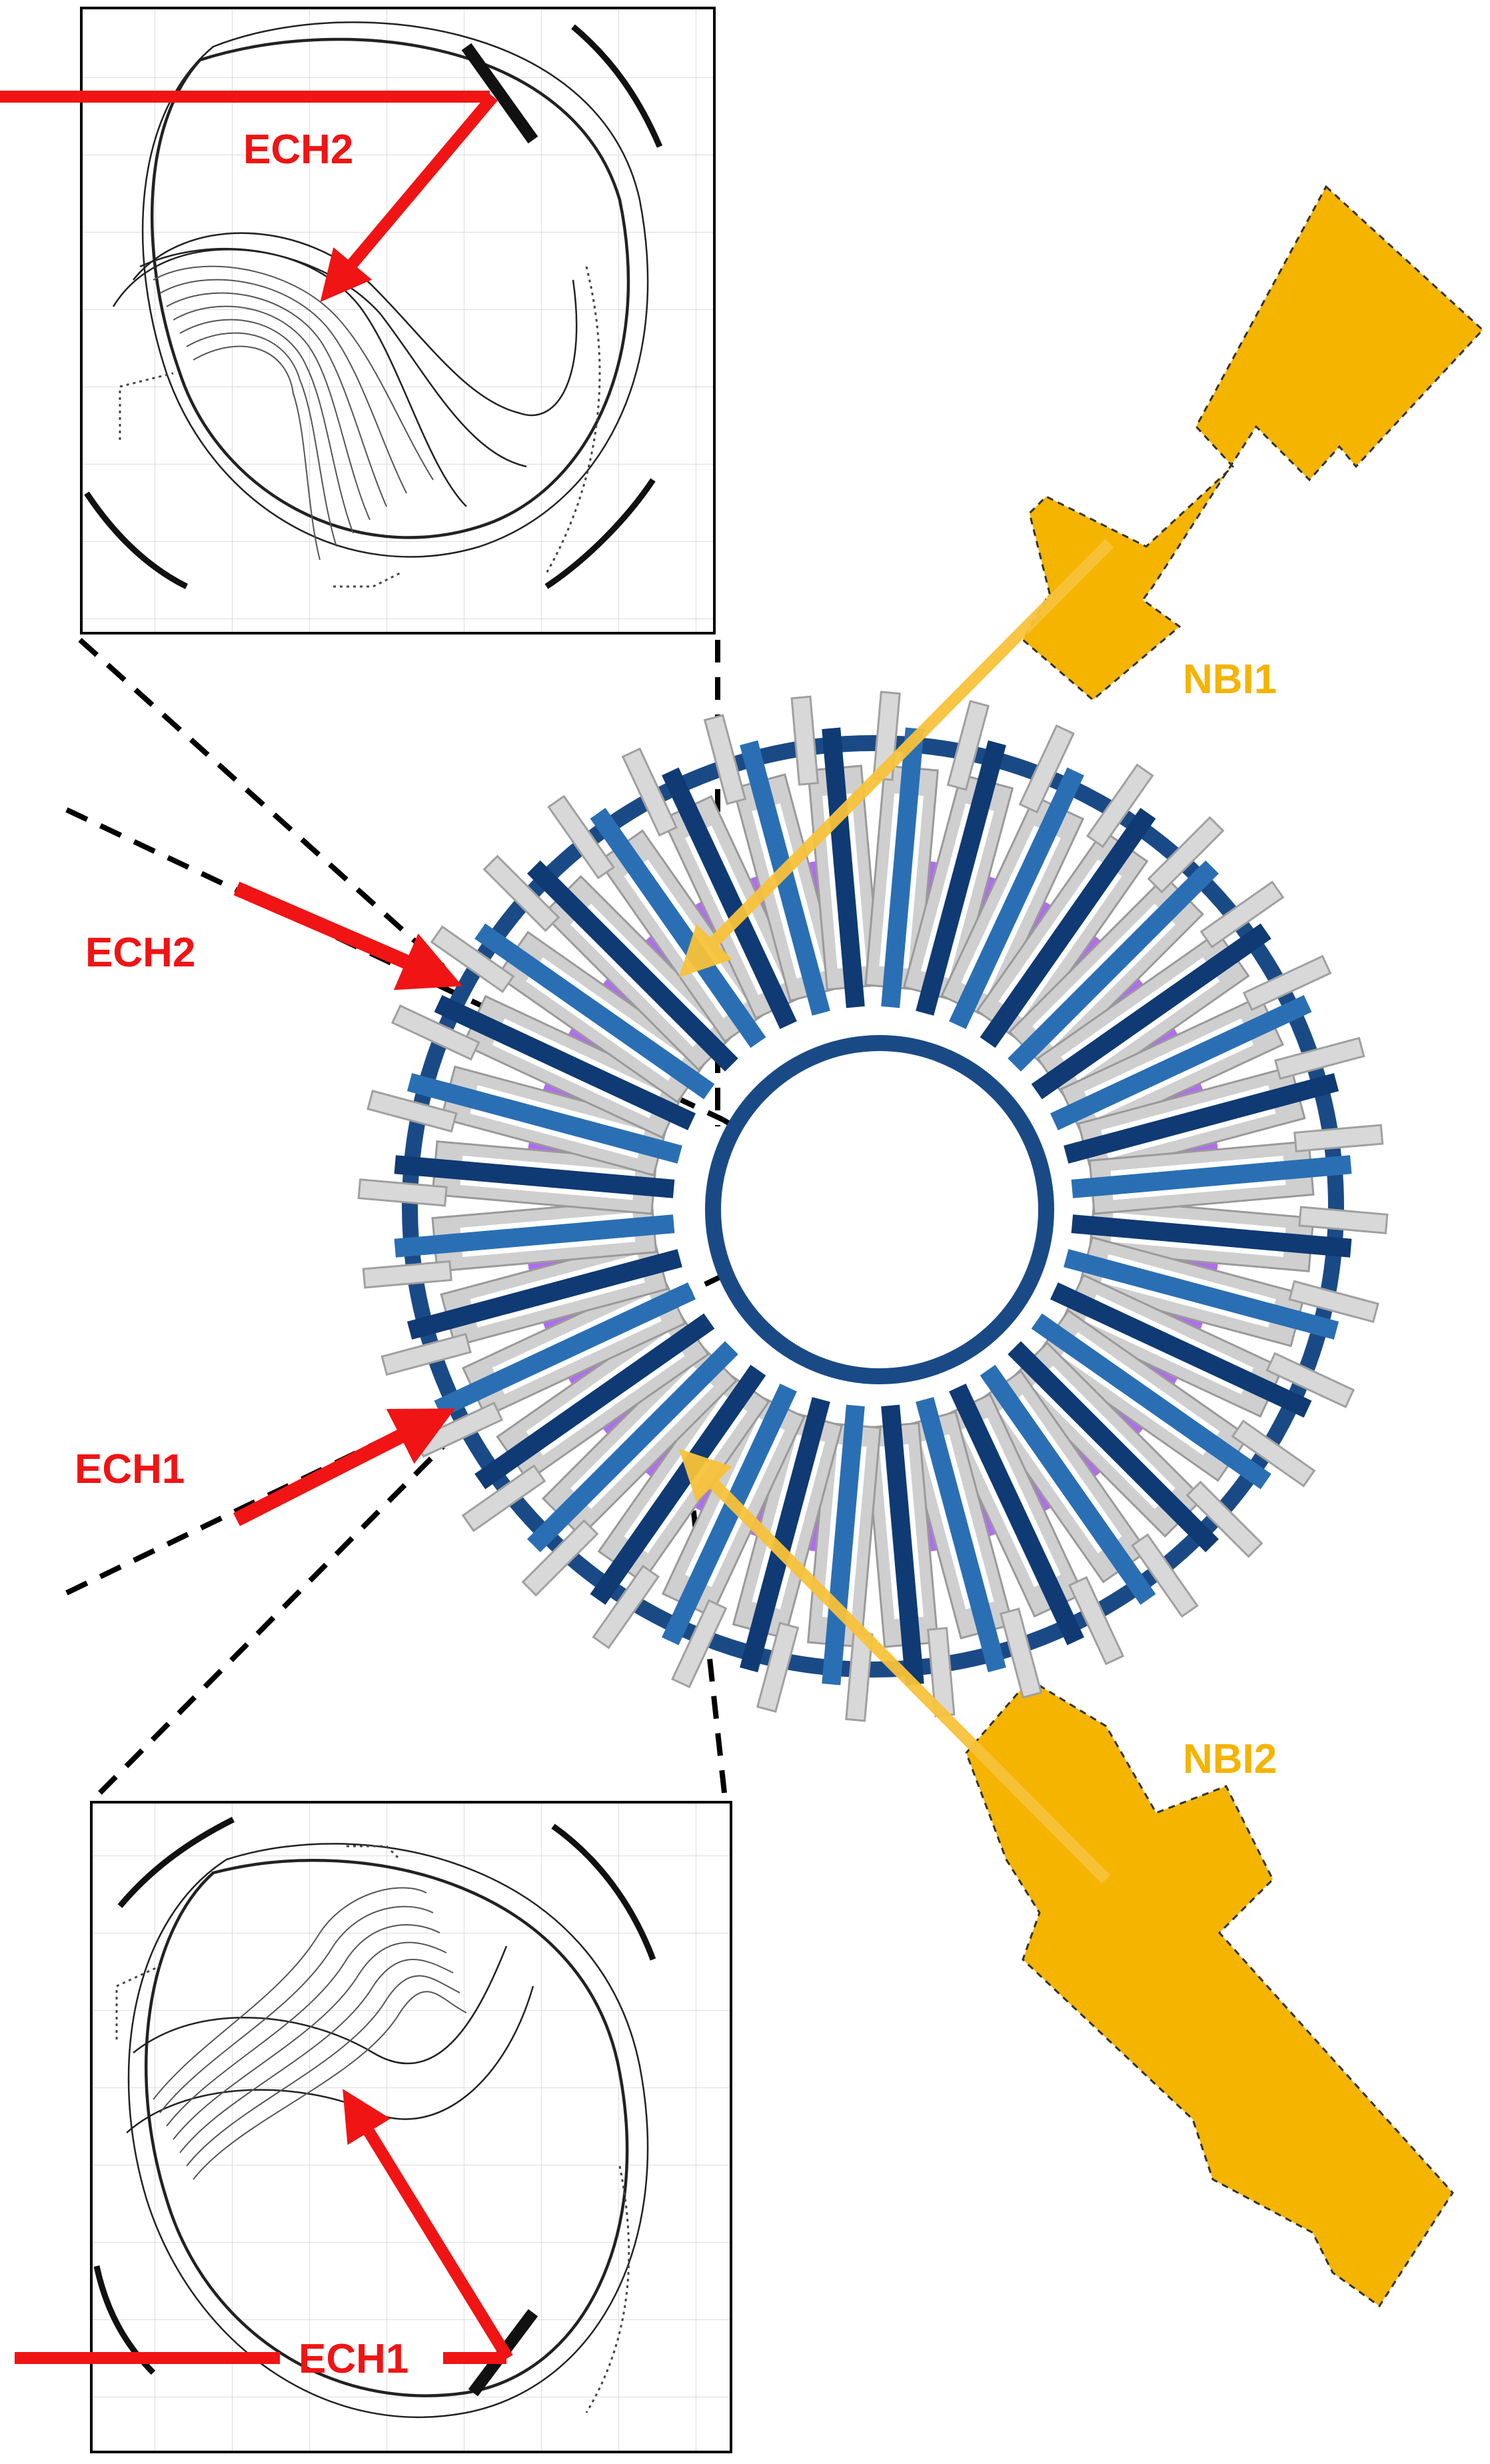 Image resolution: width=1490 pixels, height=2464 pixels. What do you see at coordinates (298, 150) in the screenshot?
I see `ech2-inset-label: ECH2` at bounding box center [298, 150].